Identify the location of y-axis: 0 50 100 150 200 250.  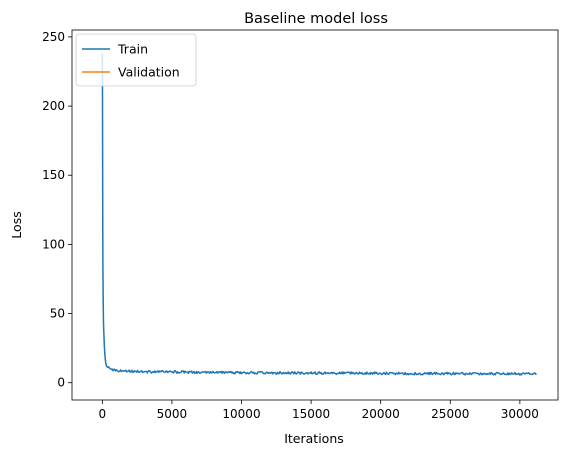
(57, 210).